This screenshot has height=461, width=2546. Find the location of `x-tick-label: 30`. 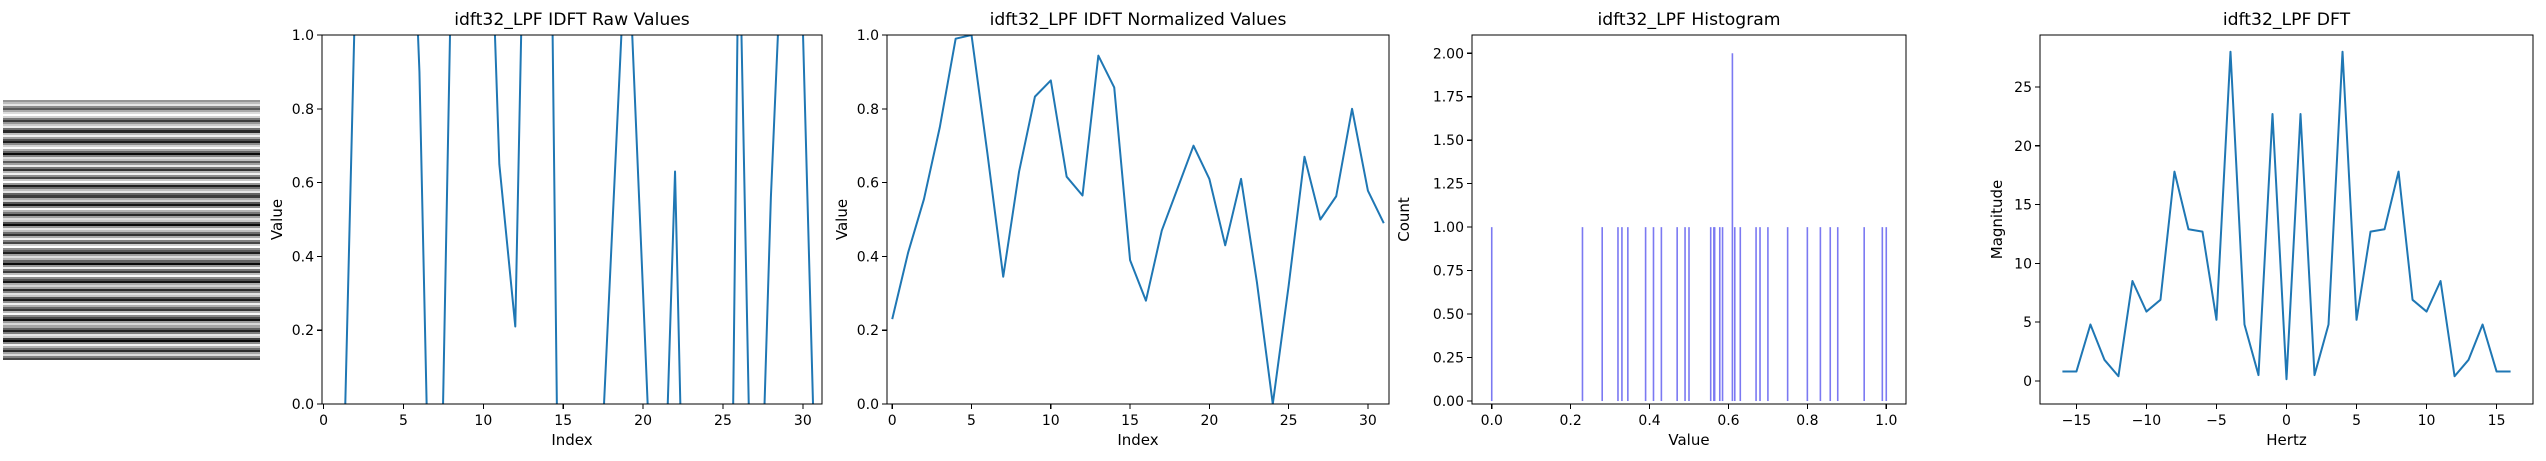

x-tick-label: 30 is located at coordinates (1368, 421).